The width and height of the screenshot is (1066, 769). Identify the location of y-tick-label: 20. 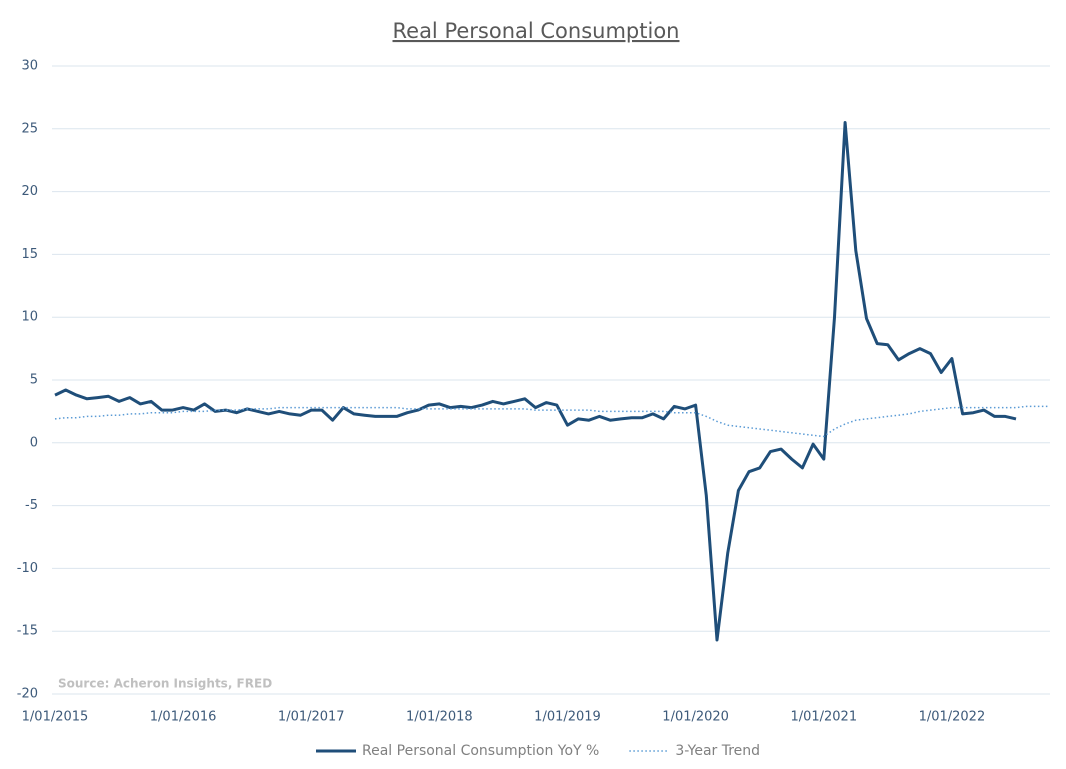
(29, 191).